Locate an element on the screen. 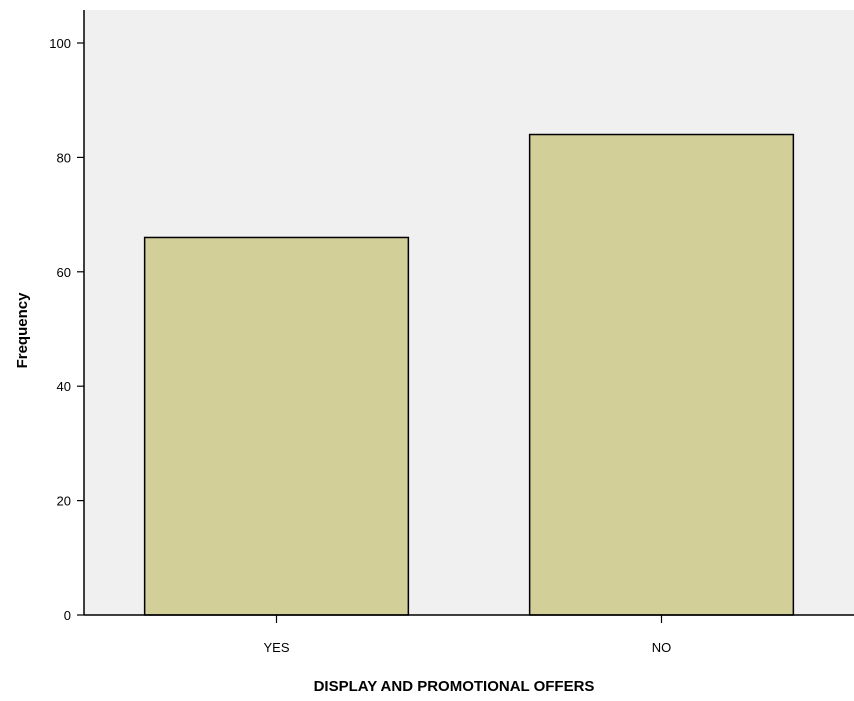 The height and width of the screenshot is (701, 854). y-tick-label: 0 is located at coordinates (67, 615).